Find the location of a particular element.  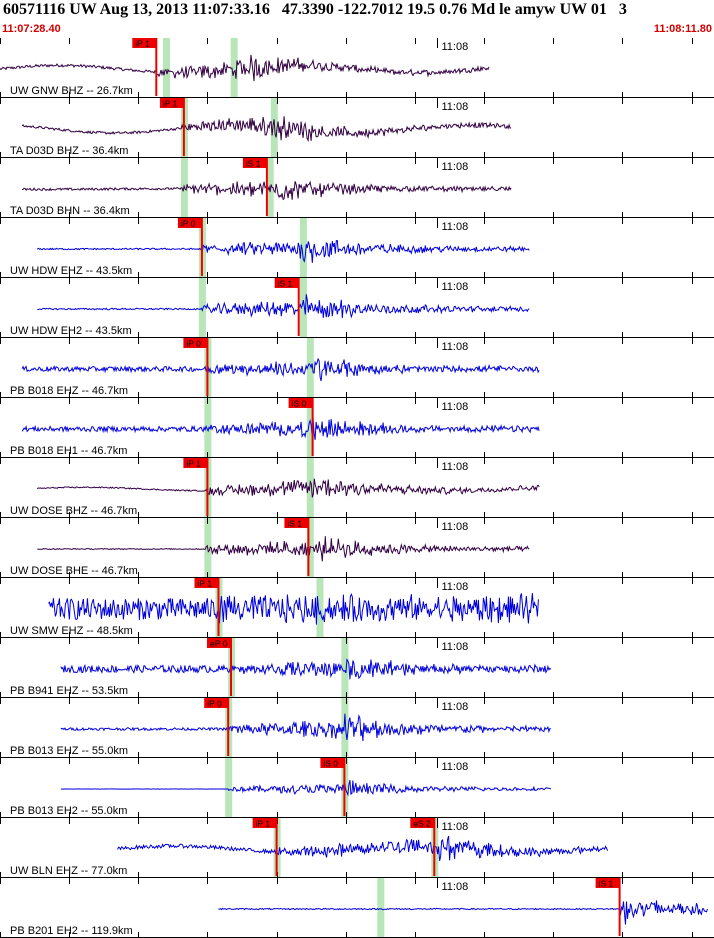

channel-row: 11:08 iP 0 PB B013 EHZ -- 55.0km is located at coordinates (357, 728).